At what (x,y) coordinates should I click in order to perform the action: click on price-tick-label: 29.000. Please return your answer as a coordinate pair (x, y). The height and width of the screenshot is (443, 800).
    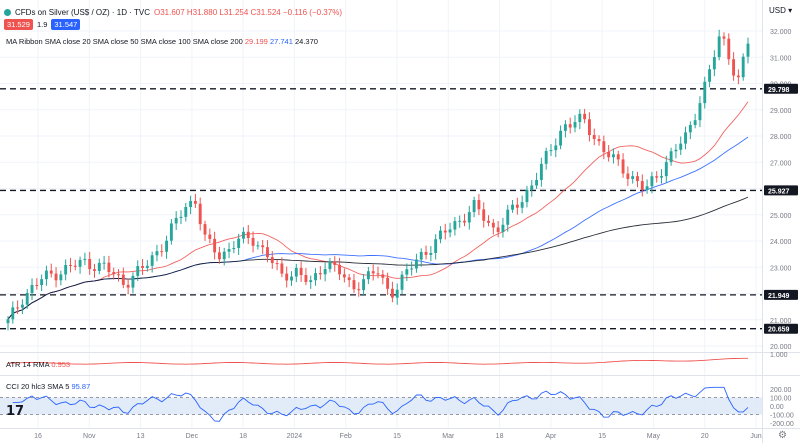
    Looking at the image, I should click on (781, 111).